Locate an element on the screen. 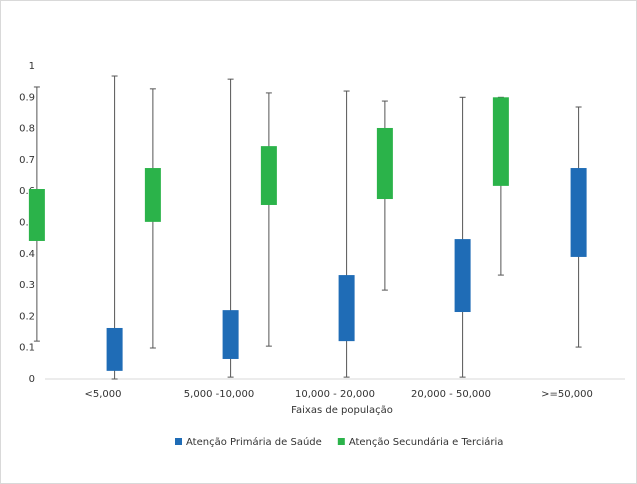 Image resolution: width=637 pixels, height=484 pixels. x-axis-label: Faixas de população is located at coordinates (342, 410).